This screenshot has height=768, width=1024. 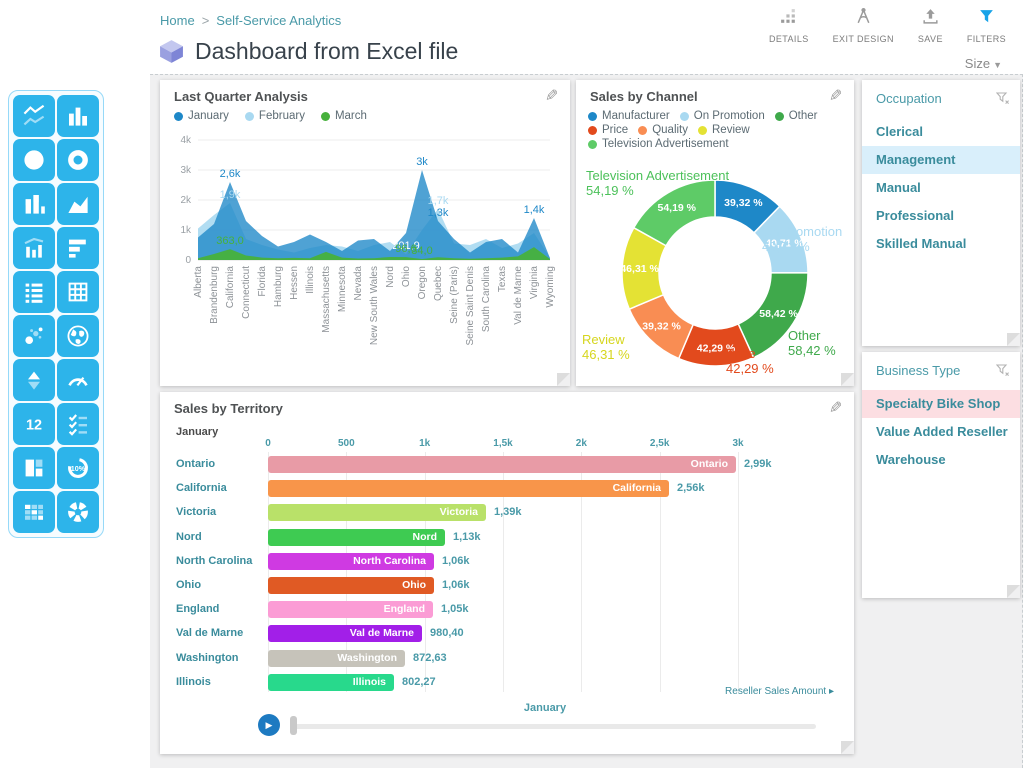 What do you see at coordinates (343, 116) in the screenshot?
I see `legend-item: March` at bounding box center [343, 116].